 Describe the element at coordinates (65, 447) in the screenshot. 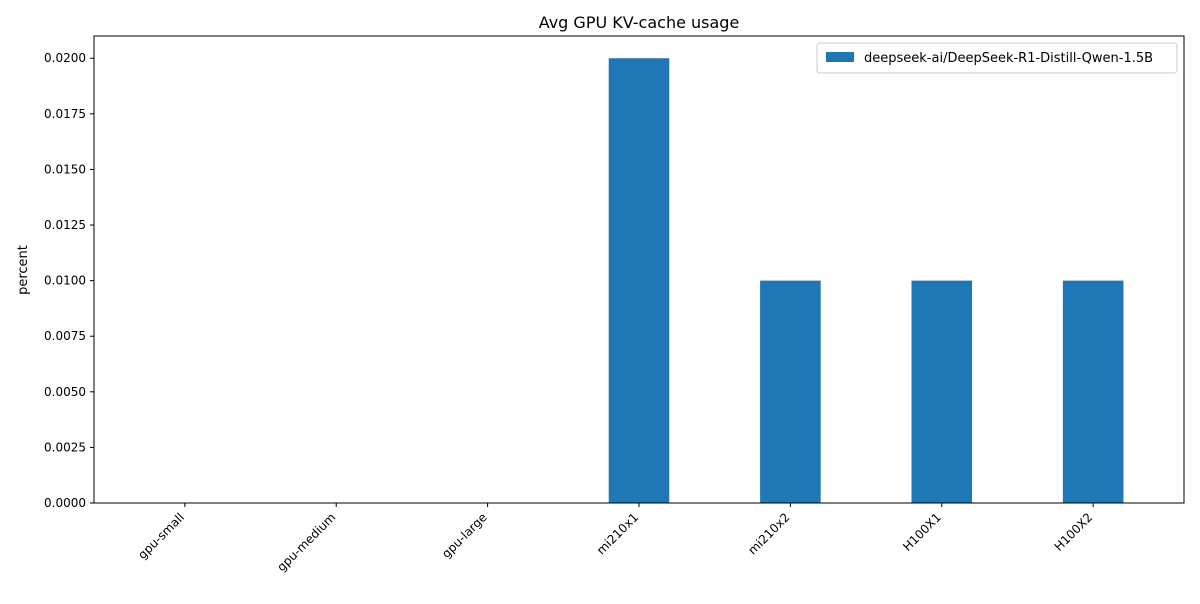

I see `y-tick-label: 0.0025` at that location.